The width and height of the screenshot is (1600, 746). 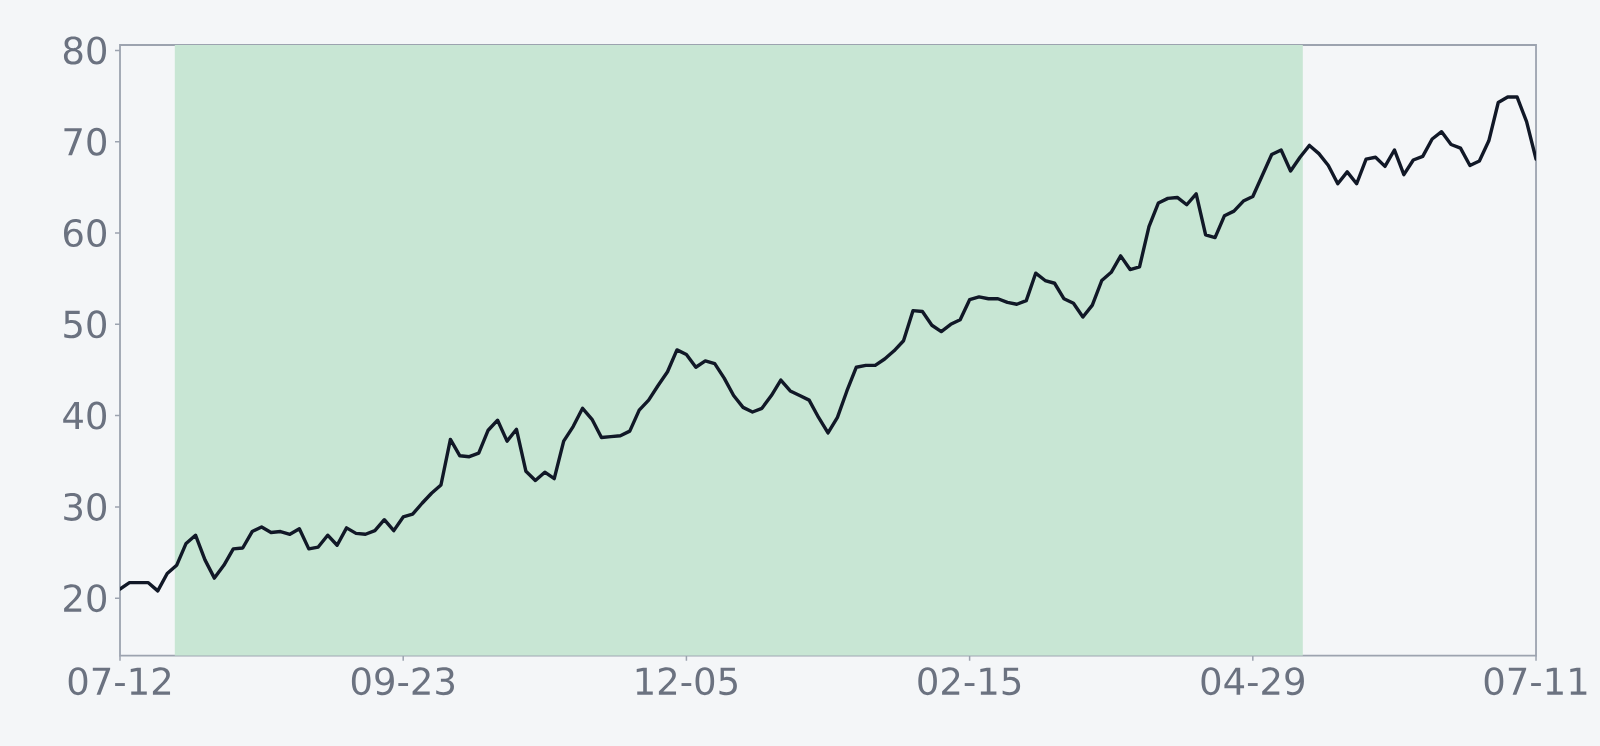 I want to click on y-tick-label: 30, so click(x=85, y=506).